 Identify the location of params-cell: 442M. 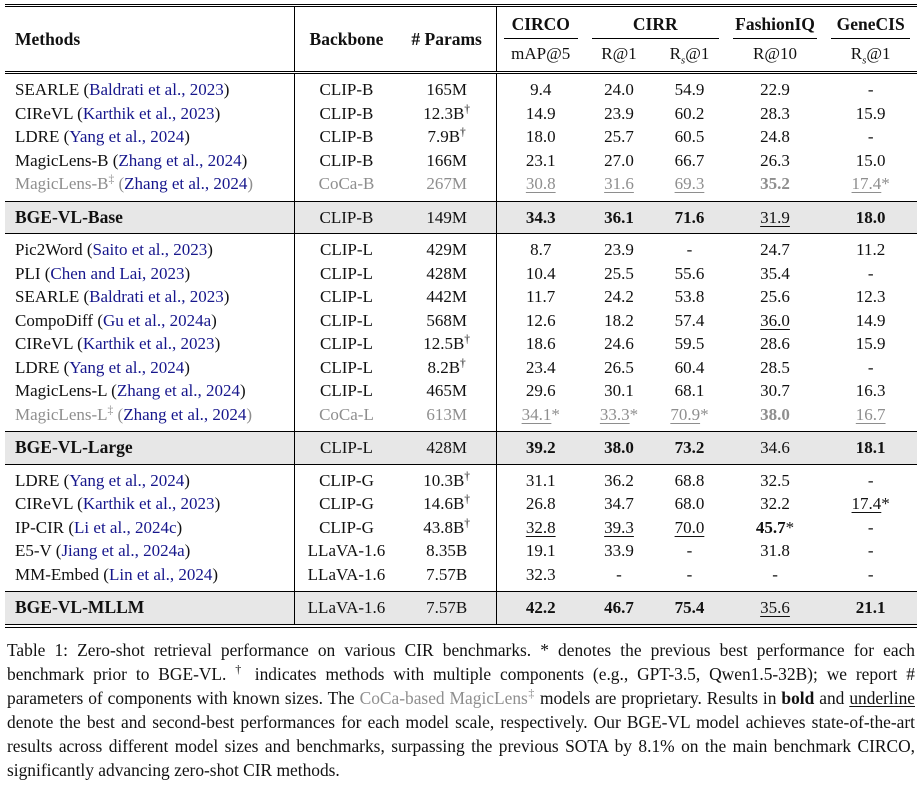
(446, 296).